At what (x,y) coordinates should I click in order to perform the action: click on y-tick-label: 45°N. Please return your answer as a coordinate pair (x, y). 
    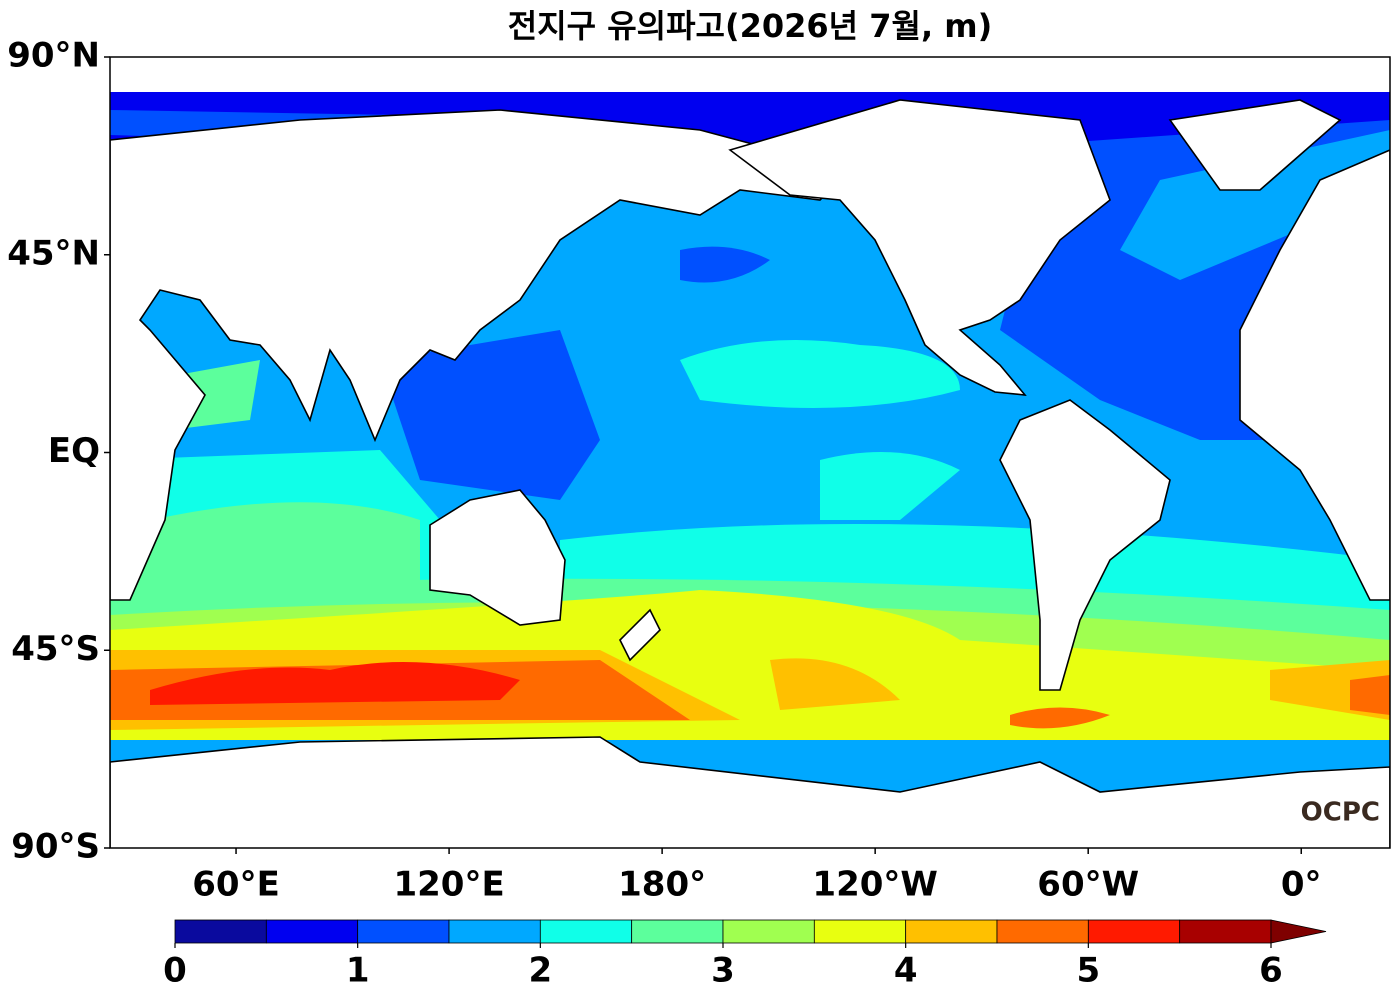
    Looking at the image, I should click on (53, 253).